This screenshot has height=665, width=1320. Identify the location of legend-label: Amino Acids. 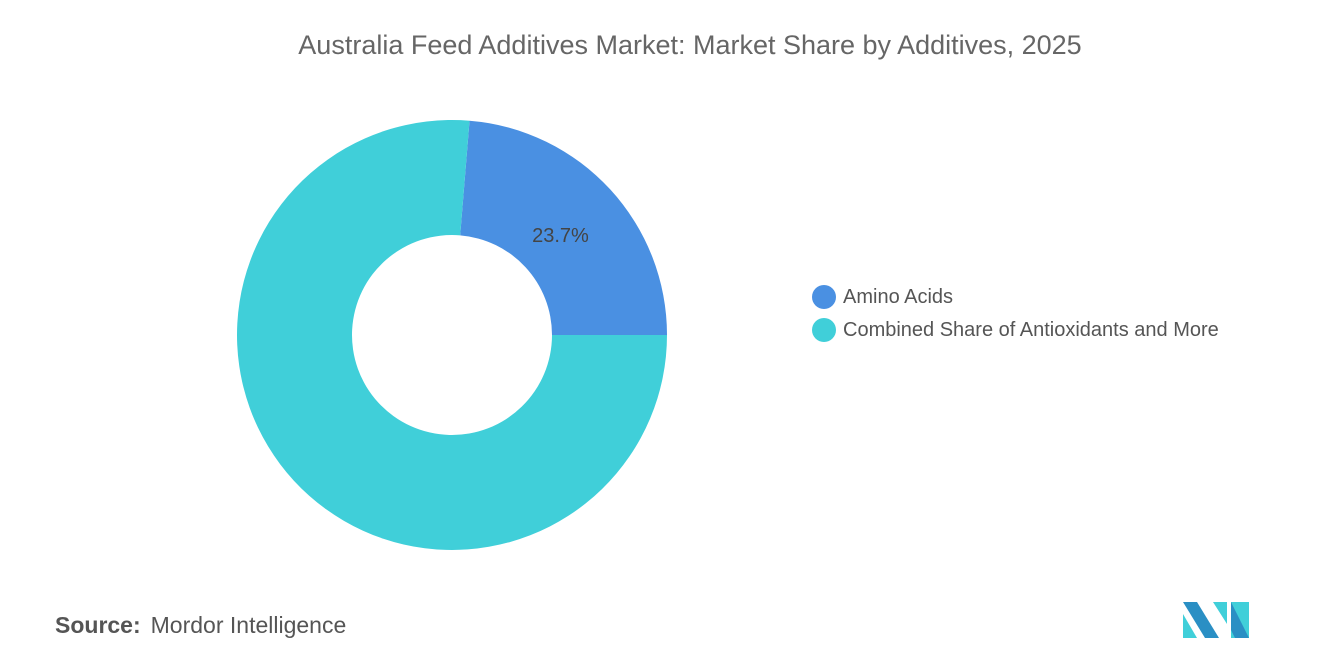
(898, 296).